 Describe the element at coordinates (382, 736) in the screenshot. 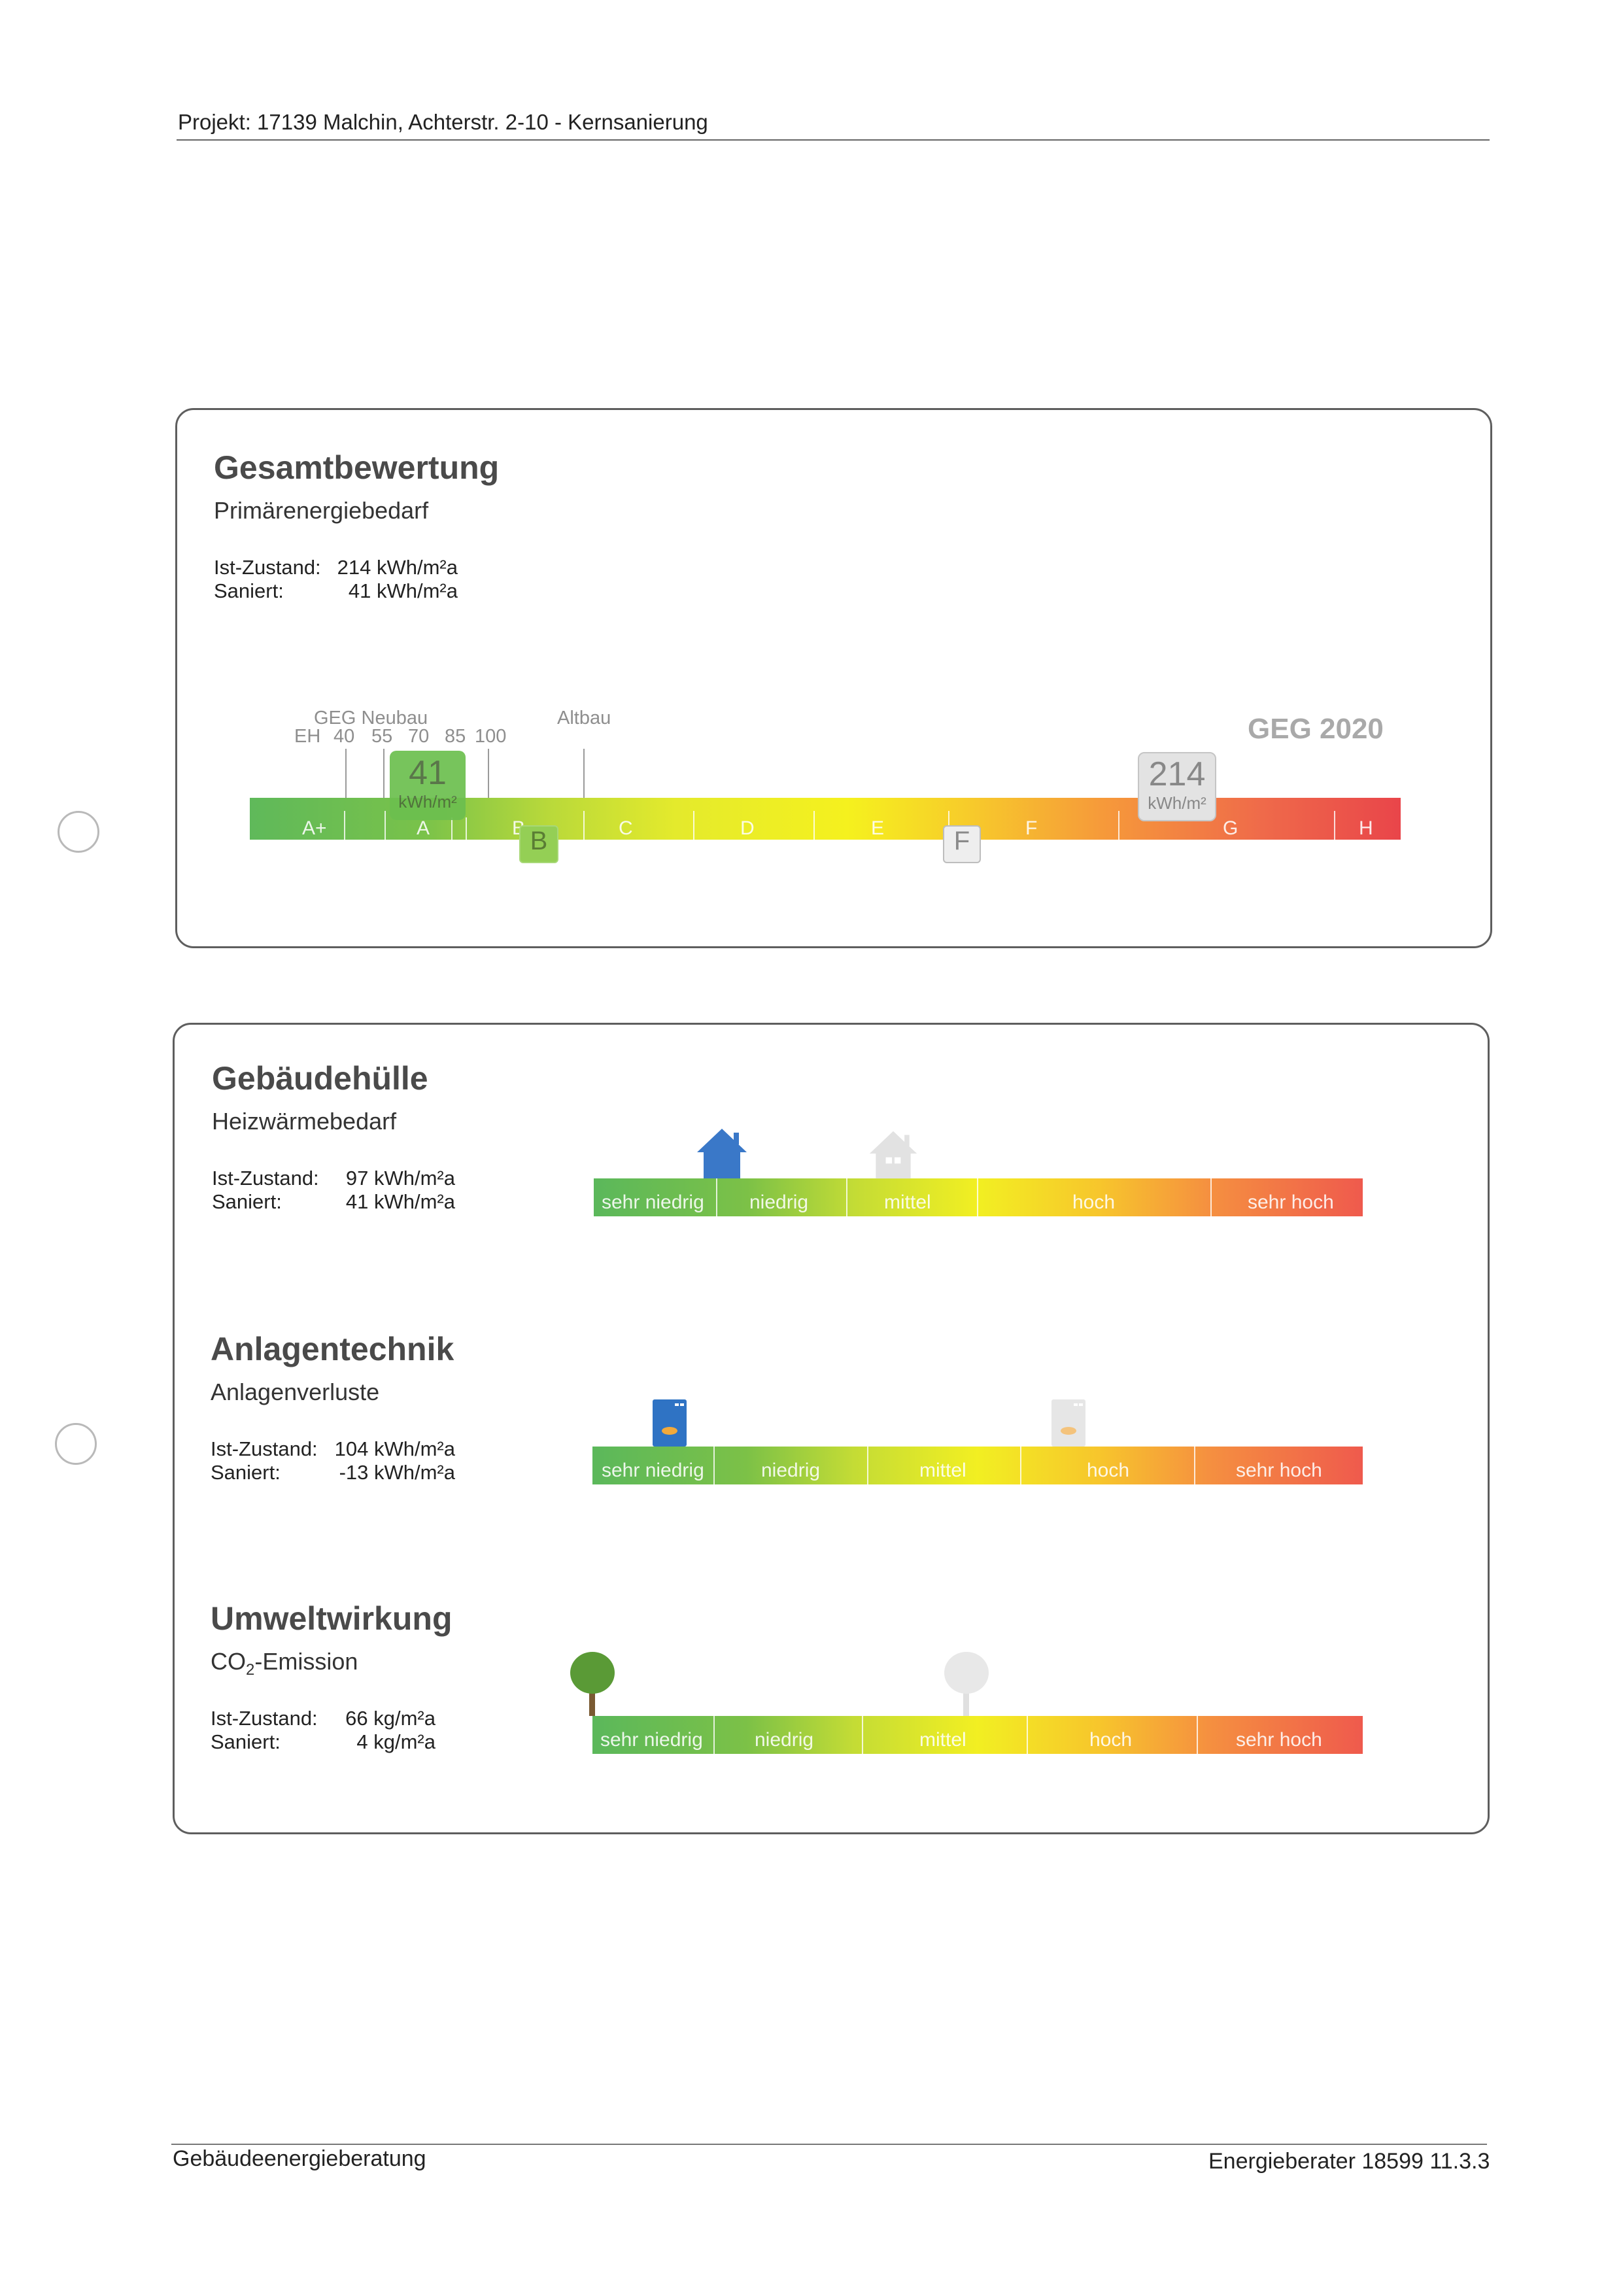

I see `eh-level-55: 55` at that location.